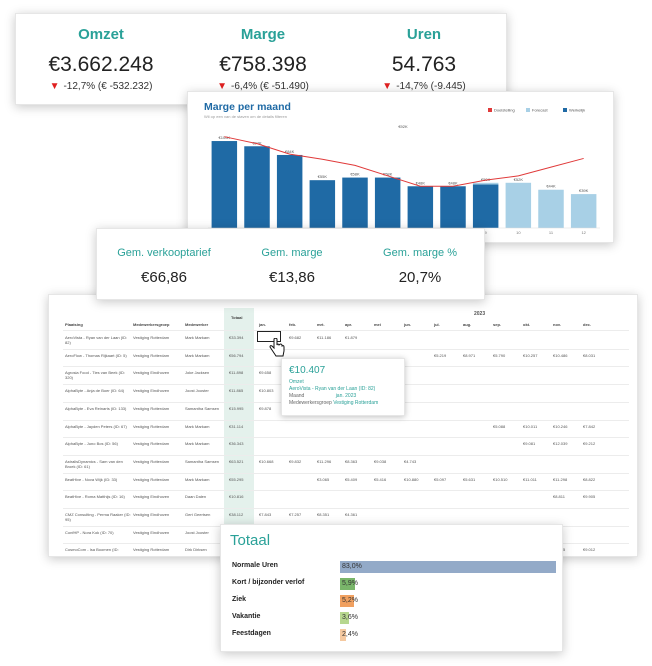 Image resolution: width=652 pixels, height=666 pixels. I want to click on header-month: mei, so click(377, 324).